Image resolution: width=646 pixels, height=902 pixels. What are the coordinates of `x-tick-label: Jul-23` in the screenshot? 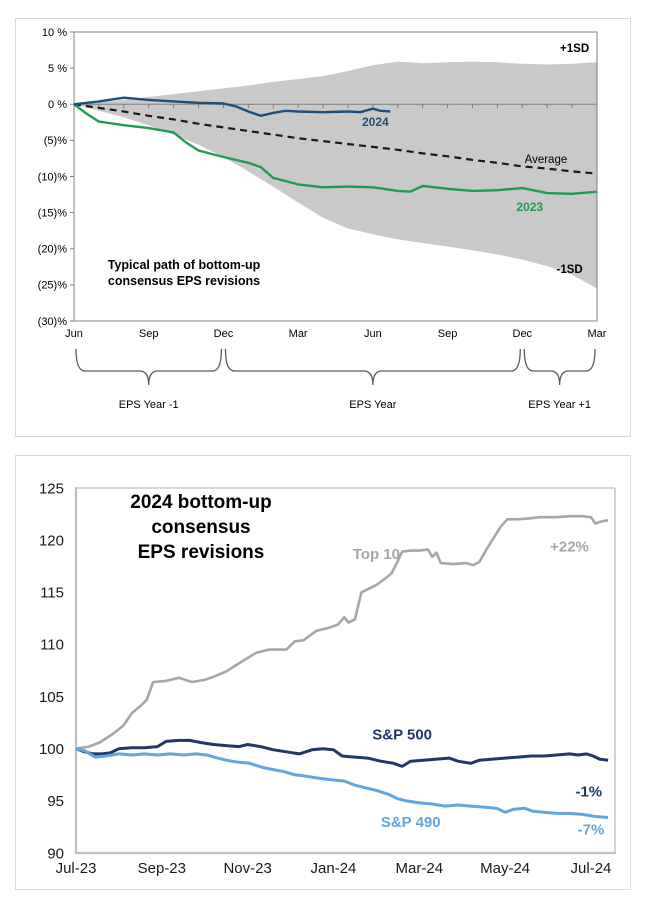 It's located at (76, 868).